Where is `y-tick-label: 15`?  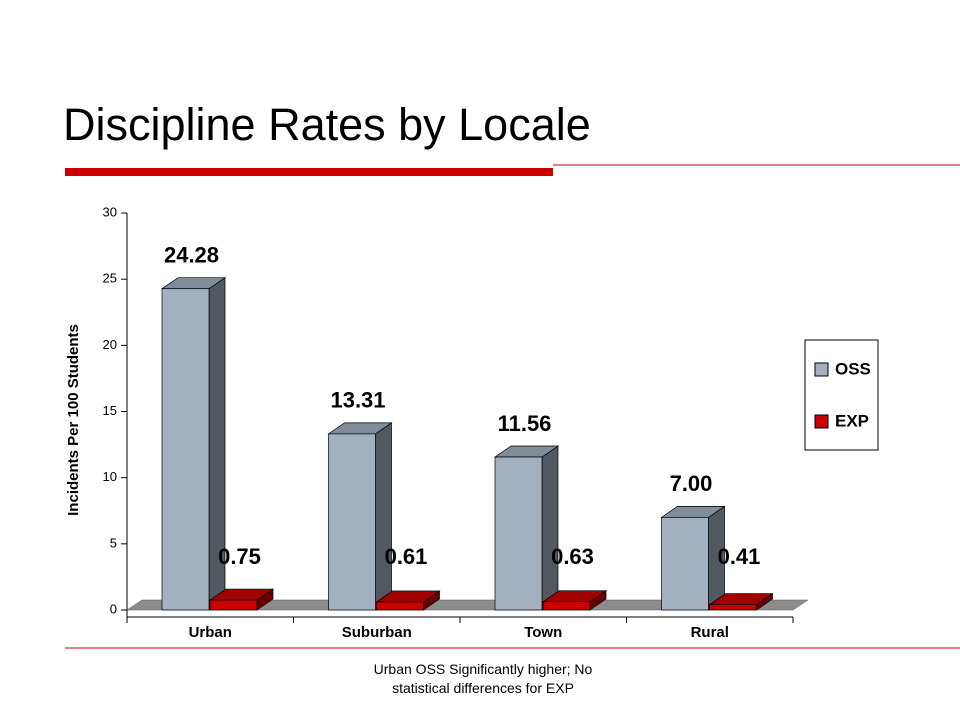 y-tick-label: 15 is located at coordinates (110, 410).